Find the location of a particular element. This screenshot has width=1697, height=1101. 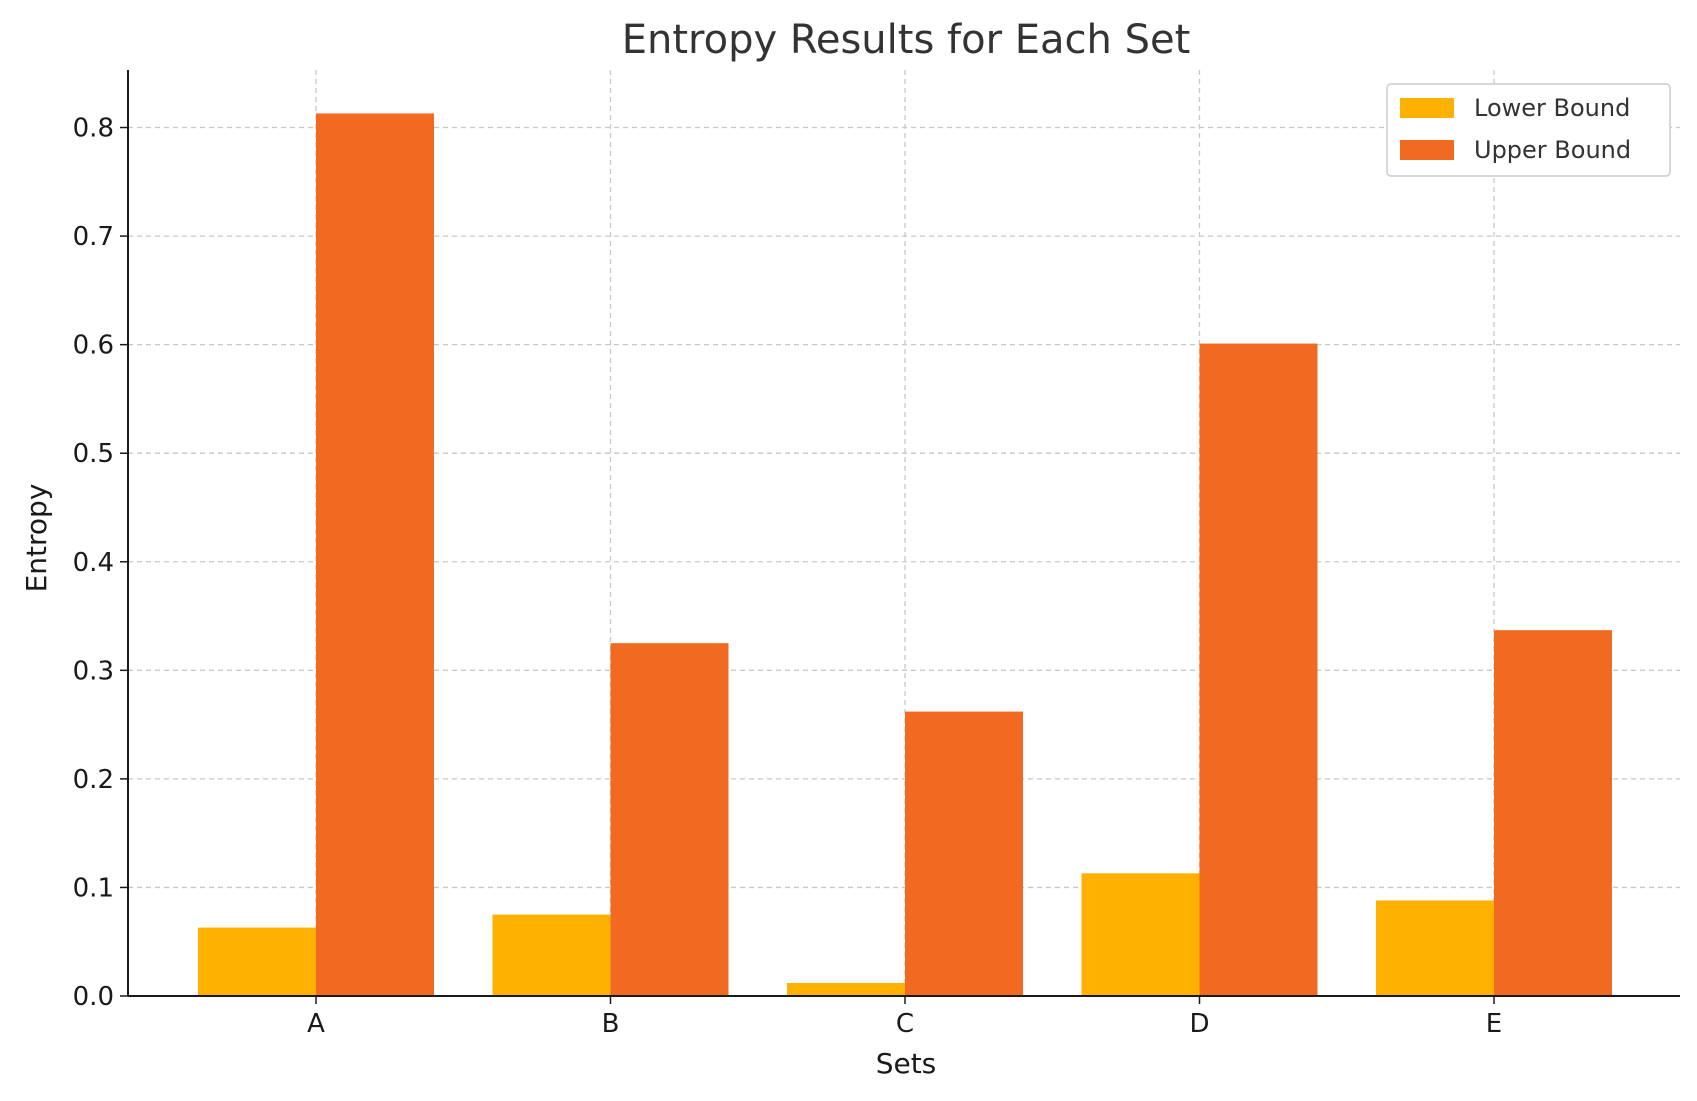

bar-lower-bound-e is located at coordinates (1435, 948).